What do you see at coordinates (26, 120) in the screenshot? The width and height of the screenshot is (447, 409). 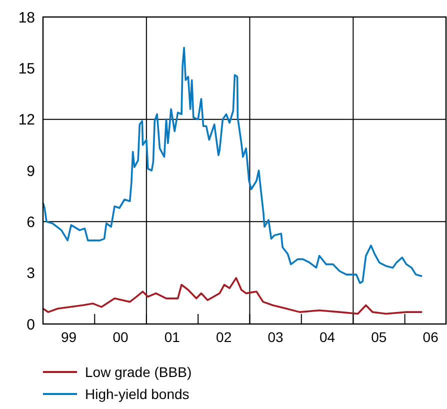 I see `y-tick-label: 12` at bounding box center [26, 120].